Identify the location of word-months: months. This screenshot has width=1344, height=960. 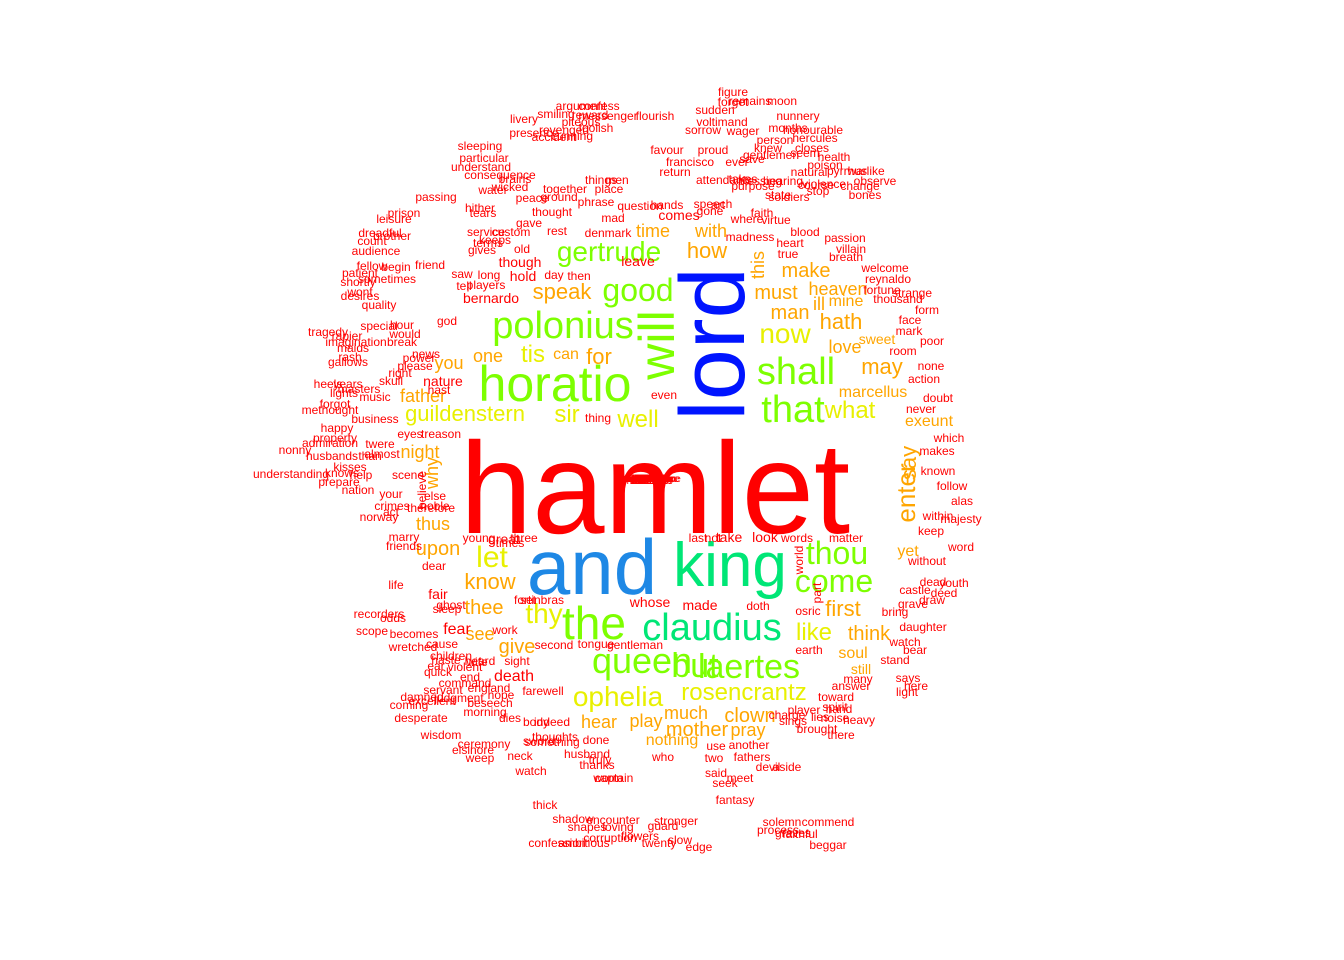
(788, 128).